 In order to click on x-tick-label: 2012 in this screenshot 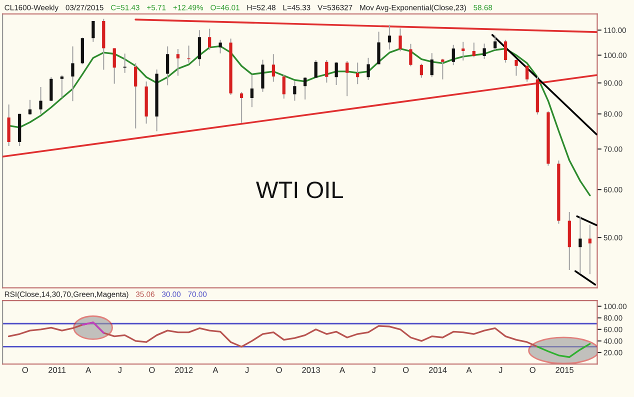, I will do `click(184, 370)`.